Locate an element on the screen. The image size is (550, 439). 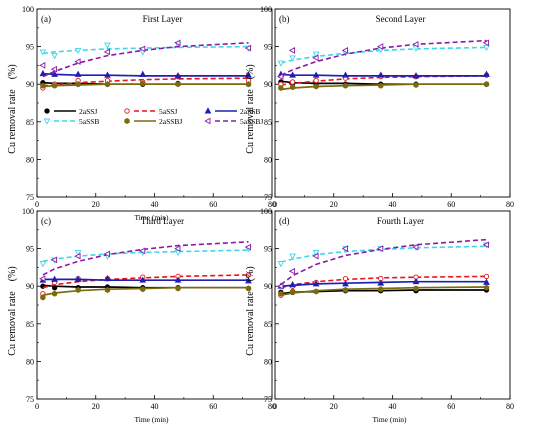
panel-title: First Layer is located at coordinates (163, 19).